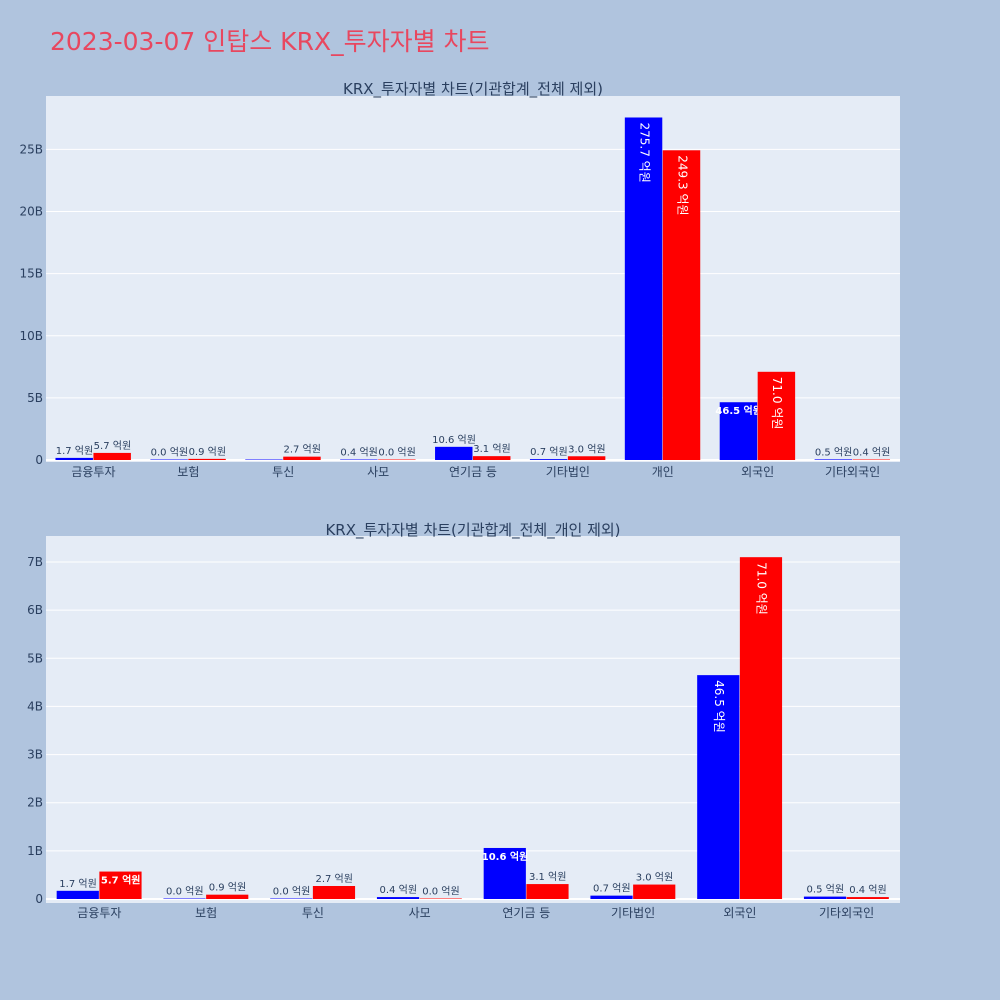  What do you see at coordinates (35, 803) in the screenshot?
I see `y-tick-label: 2B` at bounding box center [35, 803].